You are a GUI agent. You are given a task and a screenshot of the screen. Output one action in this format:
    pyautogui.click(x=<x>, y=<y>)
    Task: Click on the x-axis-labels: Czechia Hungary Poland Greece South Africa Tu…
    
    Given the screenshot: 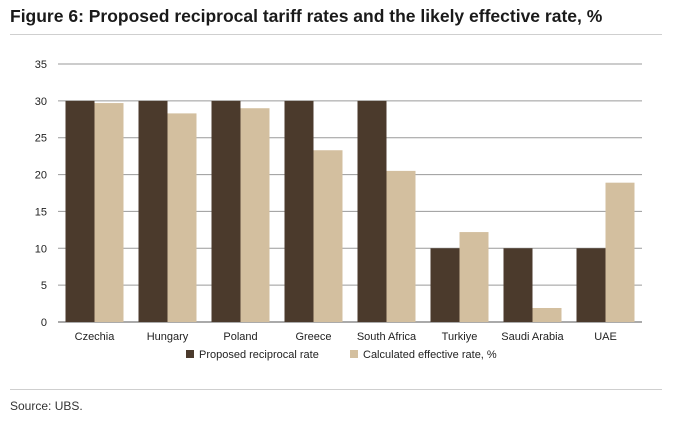 What is the action you would take?
    pyautogui.click(x=346, y=337)
    